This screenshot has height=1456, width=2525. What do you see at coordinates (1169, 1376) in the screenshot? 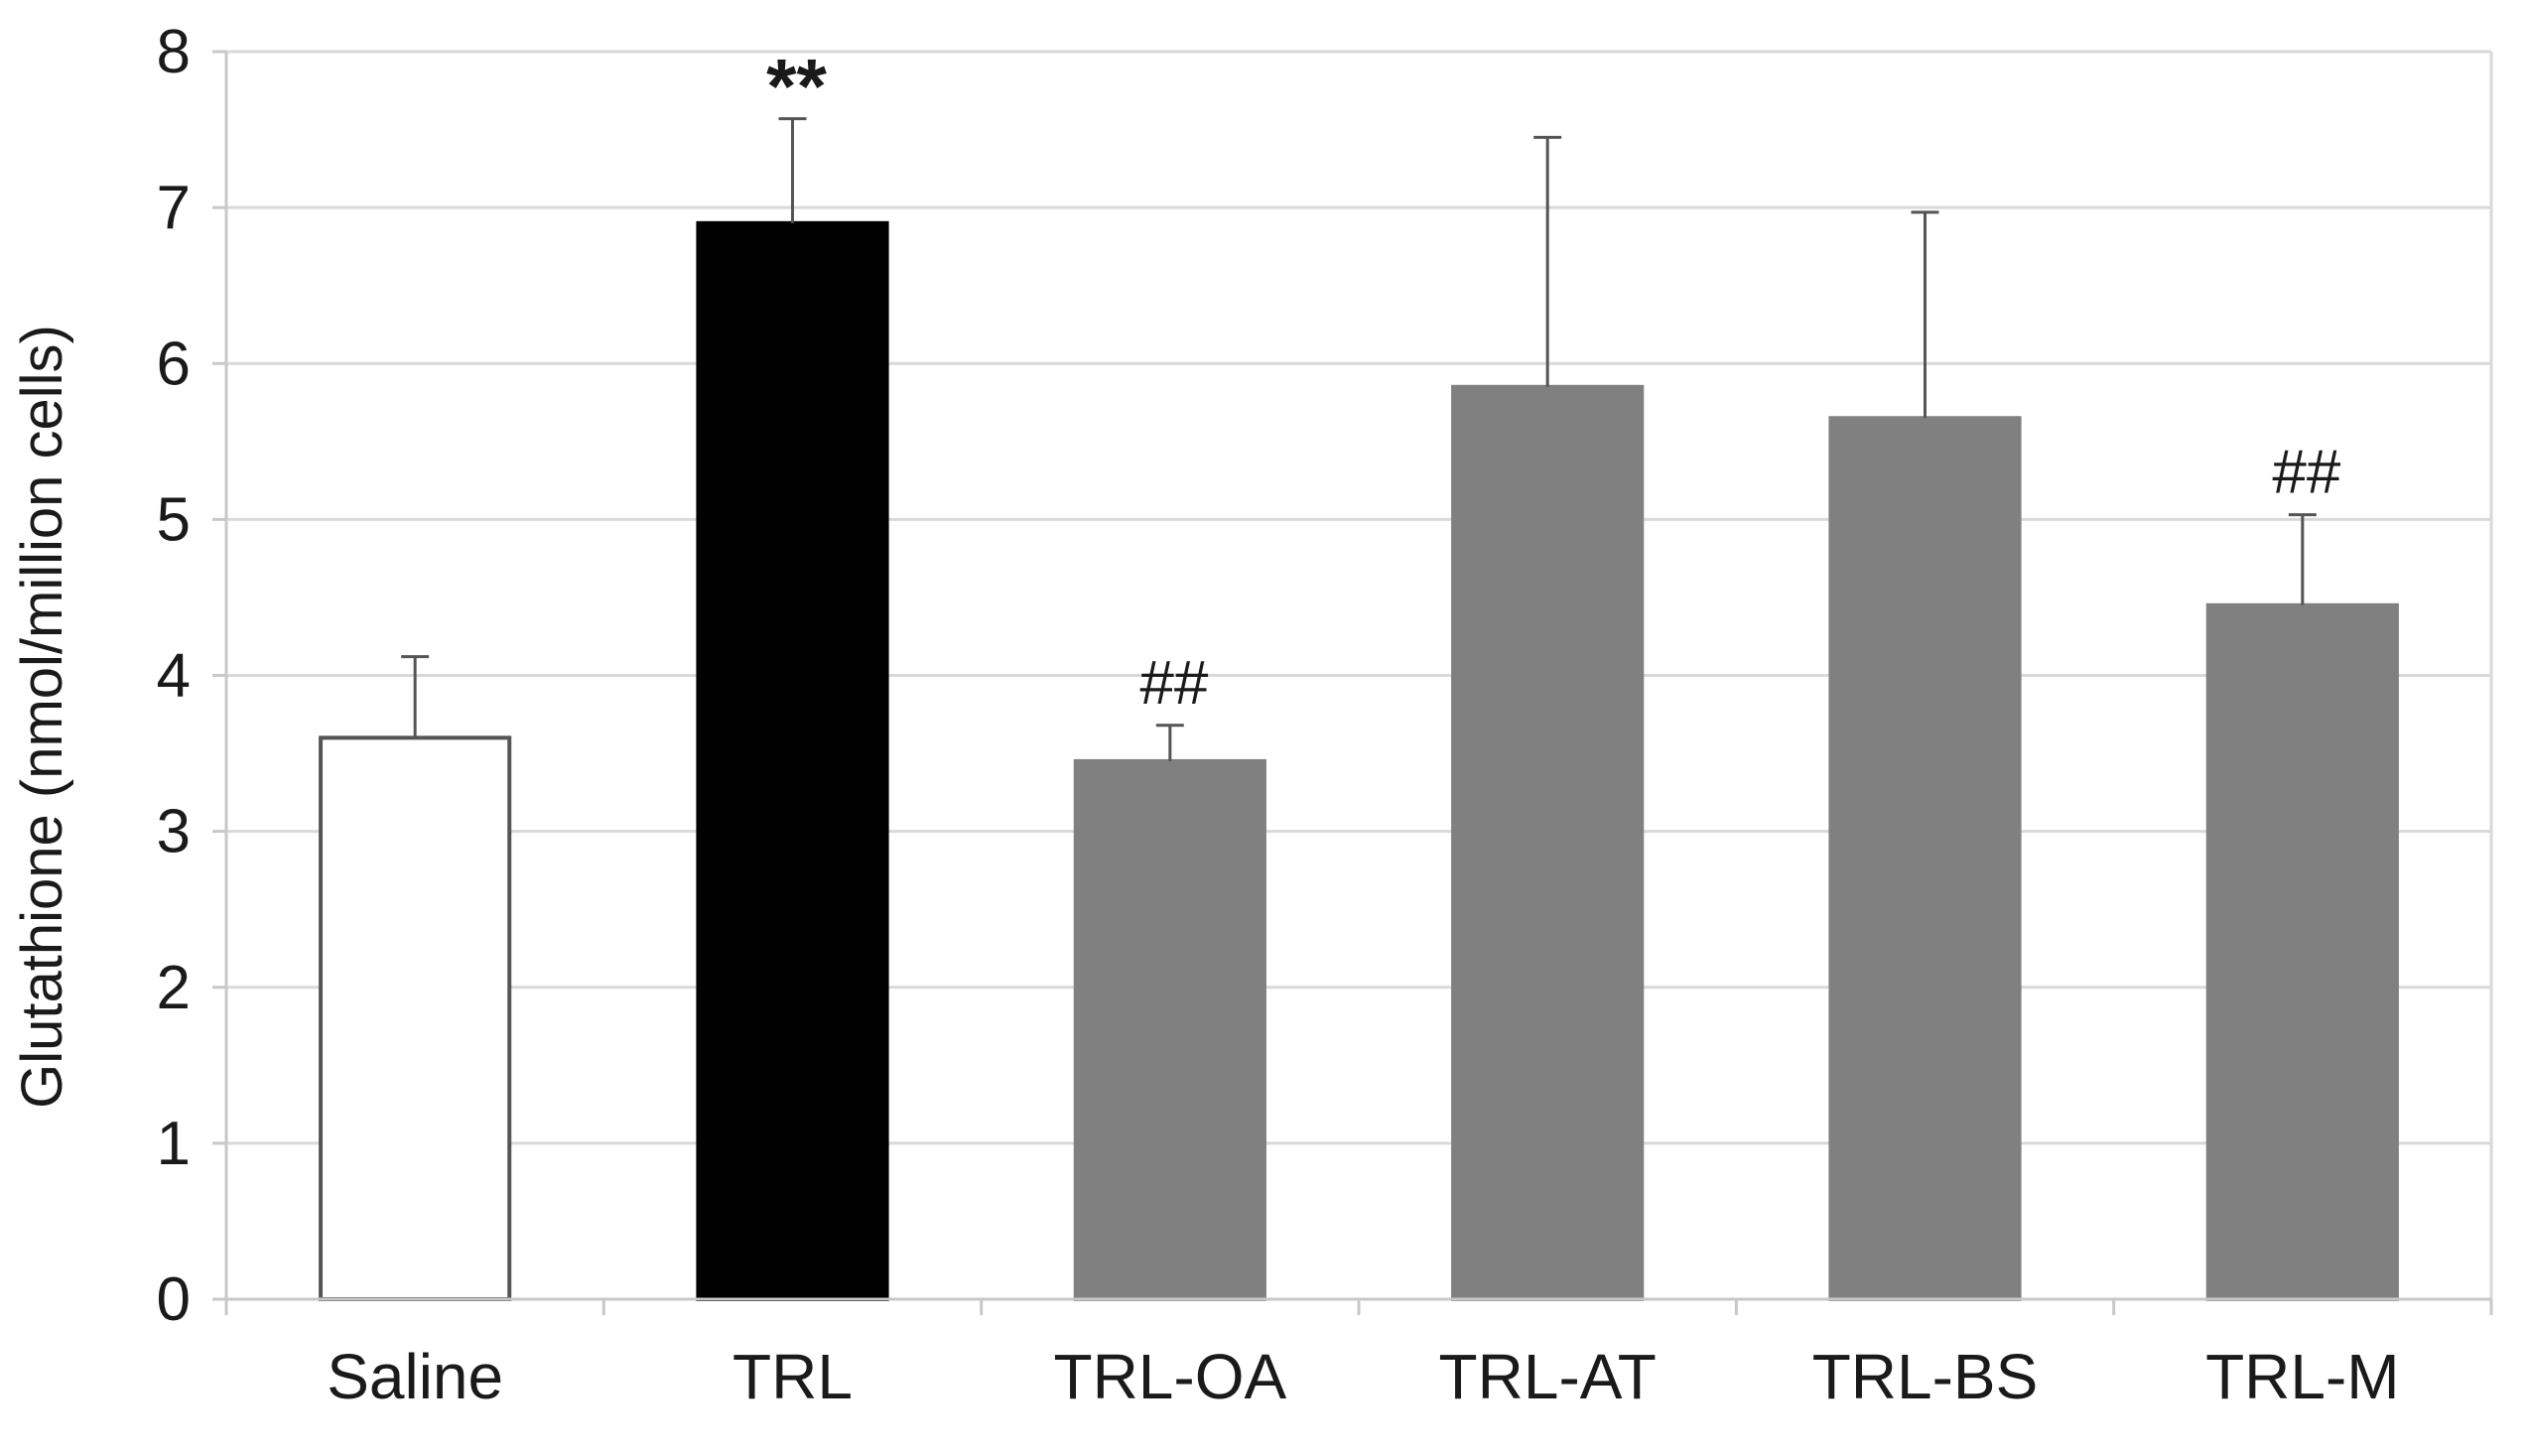
I see `x-tick-label-trl-oa: TRL-OA` at bounding box center [1169, 1376].